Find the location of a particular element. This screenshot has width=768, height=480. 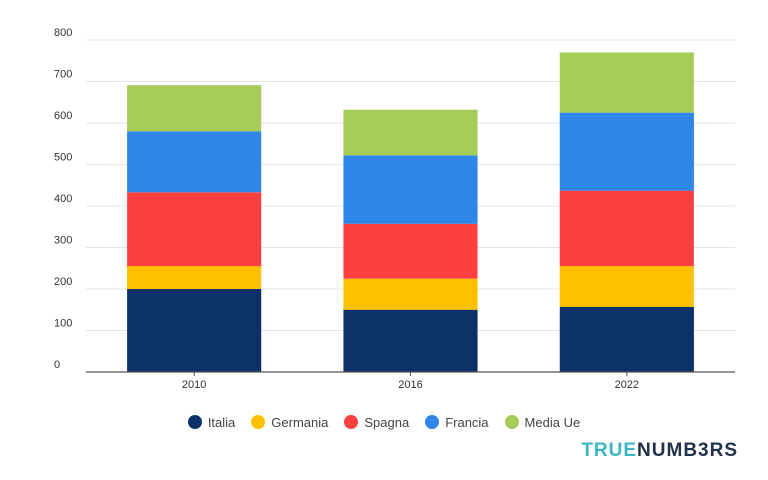

bar-media-ue-2016 is located at coordinates (410, 132).